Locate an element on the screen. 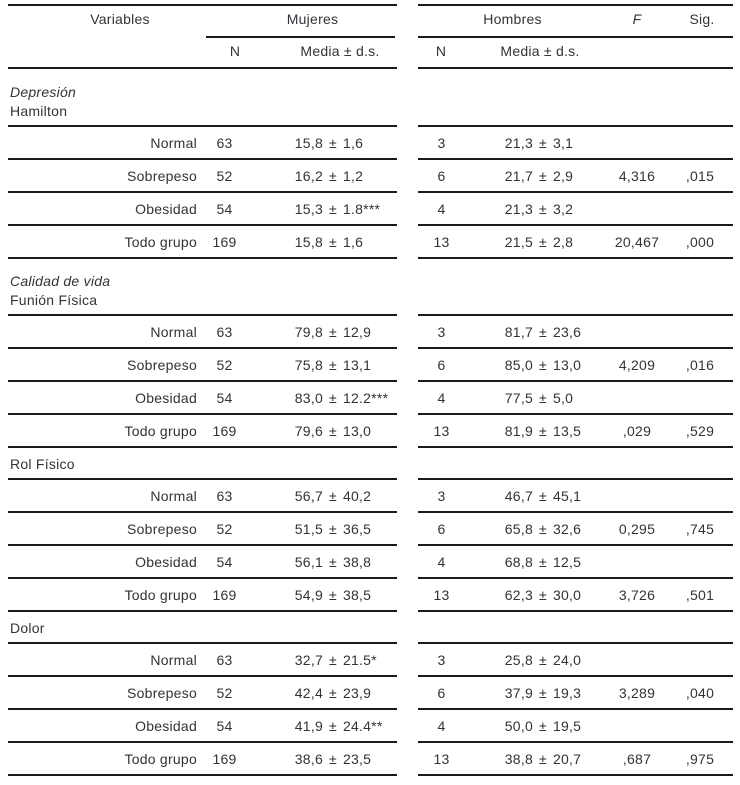 The height and width of the screenshot is (785, 740). column-group-hombres: Hombres is located at coordinates (512, 19).